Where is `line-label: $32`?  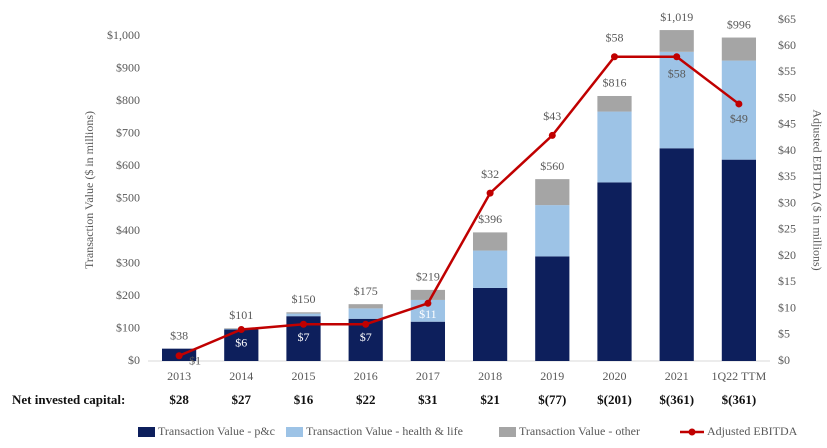
line-label: $32 is located at coordinates (490, 174).